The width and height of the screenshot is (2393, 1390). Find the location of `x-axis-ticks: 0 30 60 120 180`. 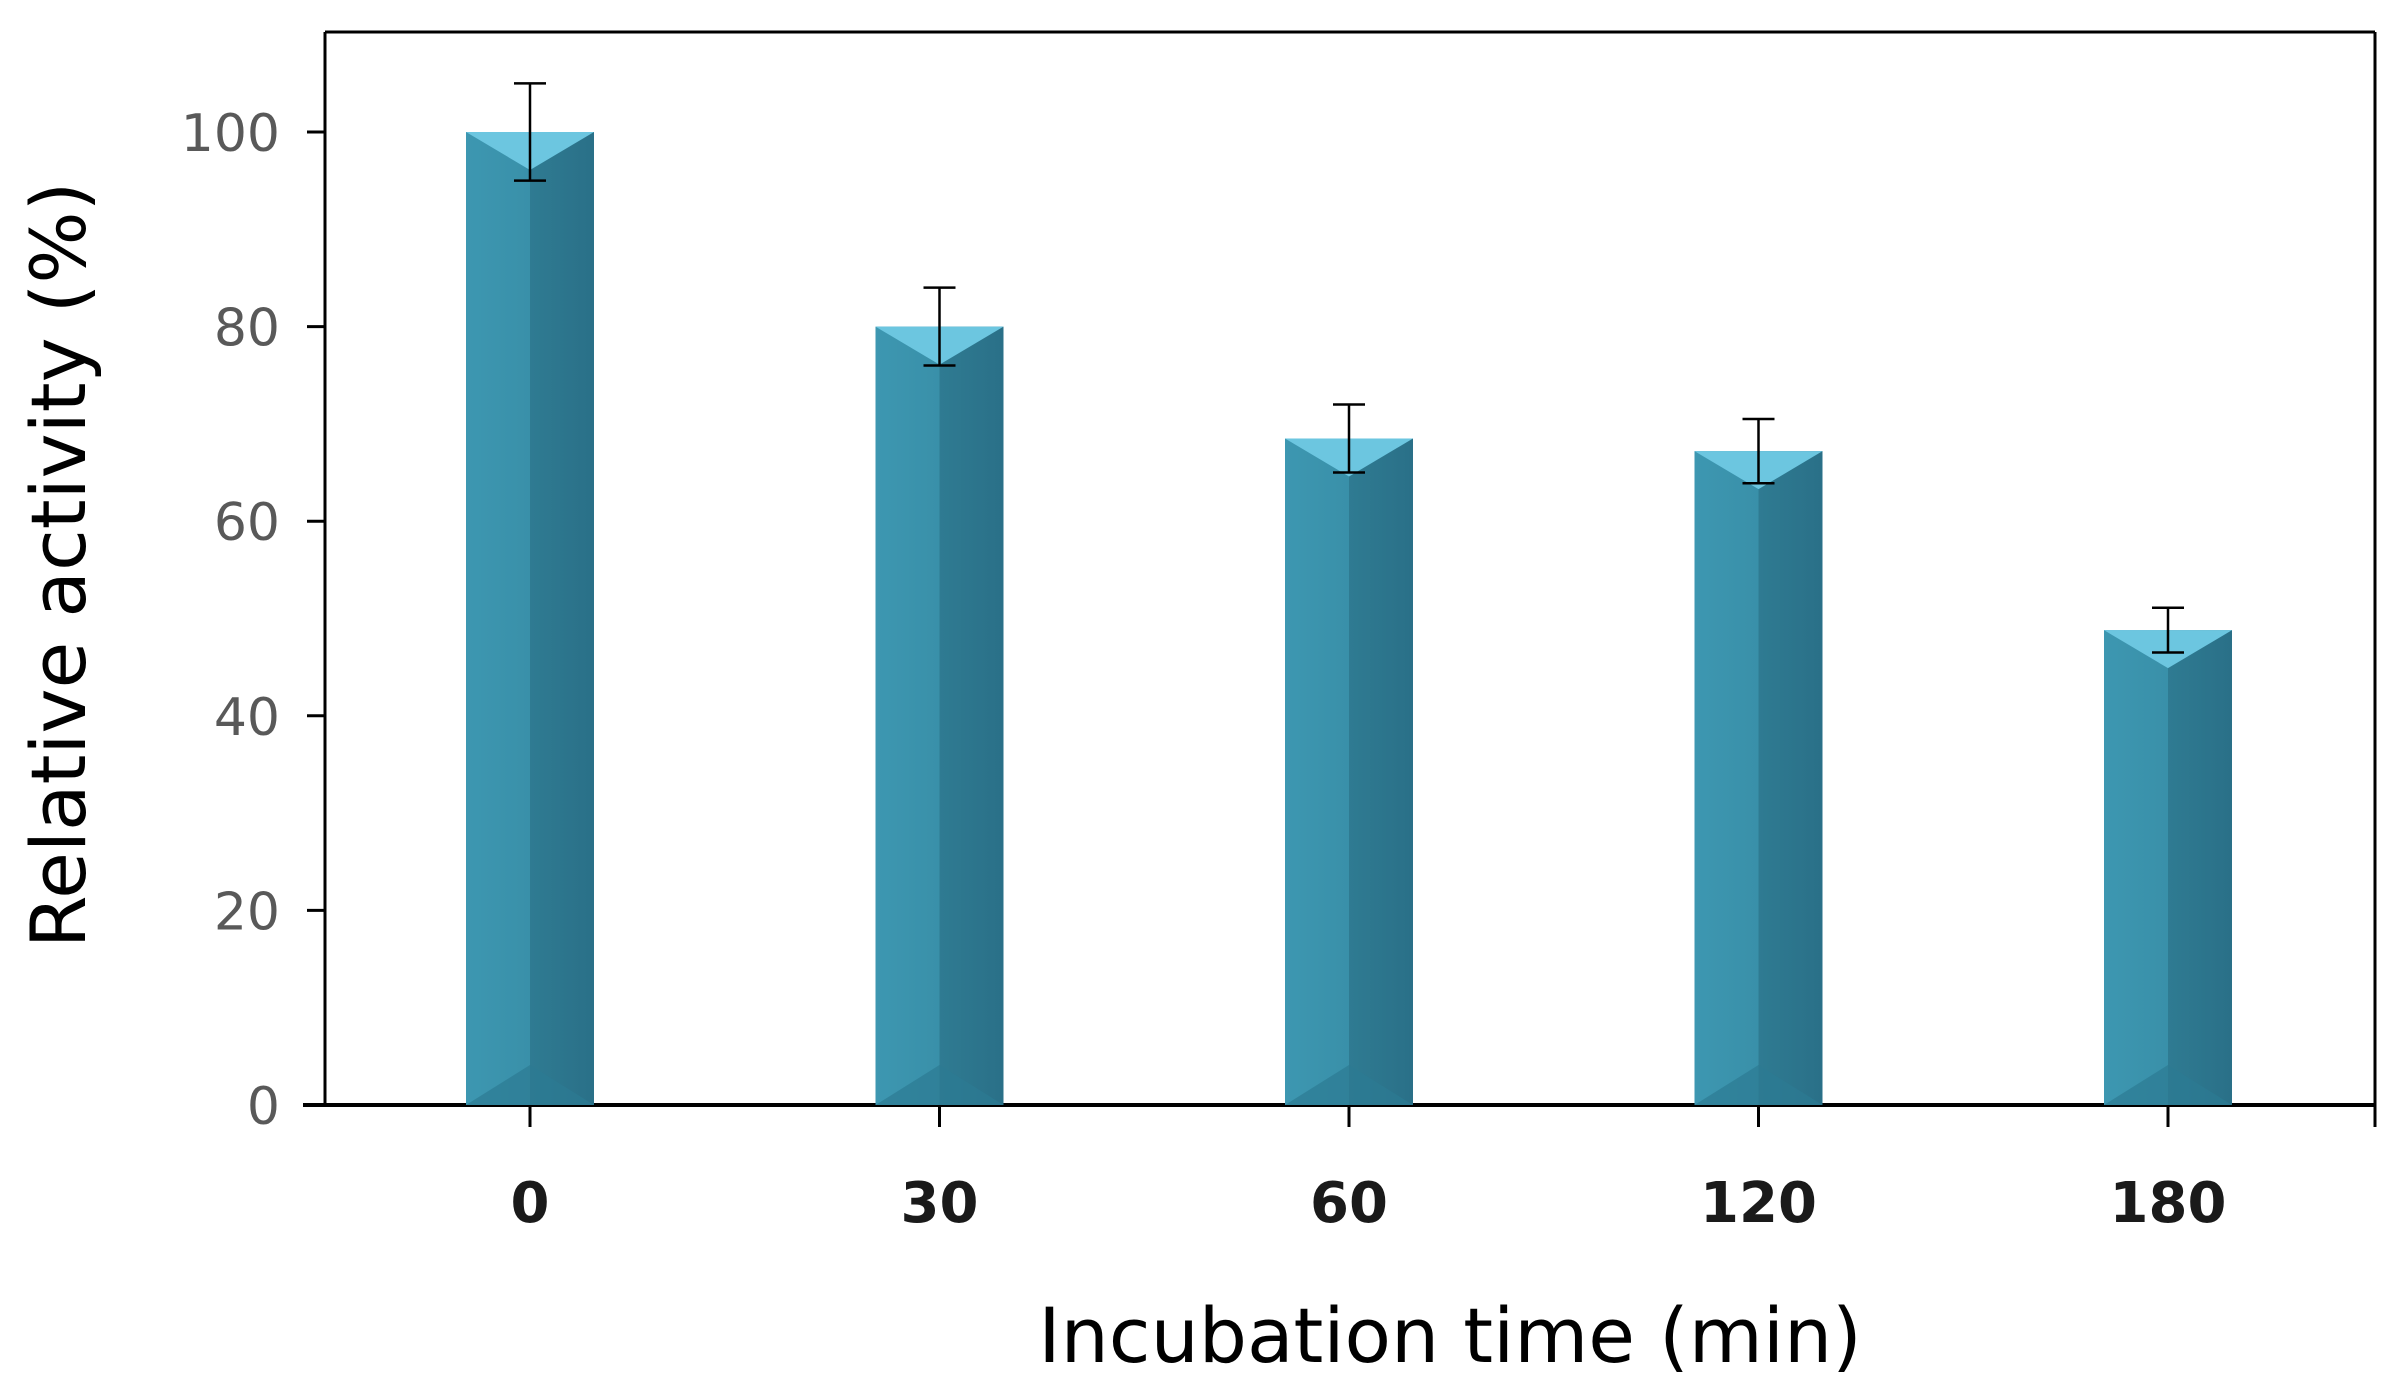

x-axis-ticks: 0 30 60 120 180 is located at coordinates (1444, 1170).